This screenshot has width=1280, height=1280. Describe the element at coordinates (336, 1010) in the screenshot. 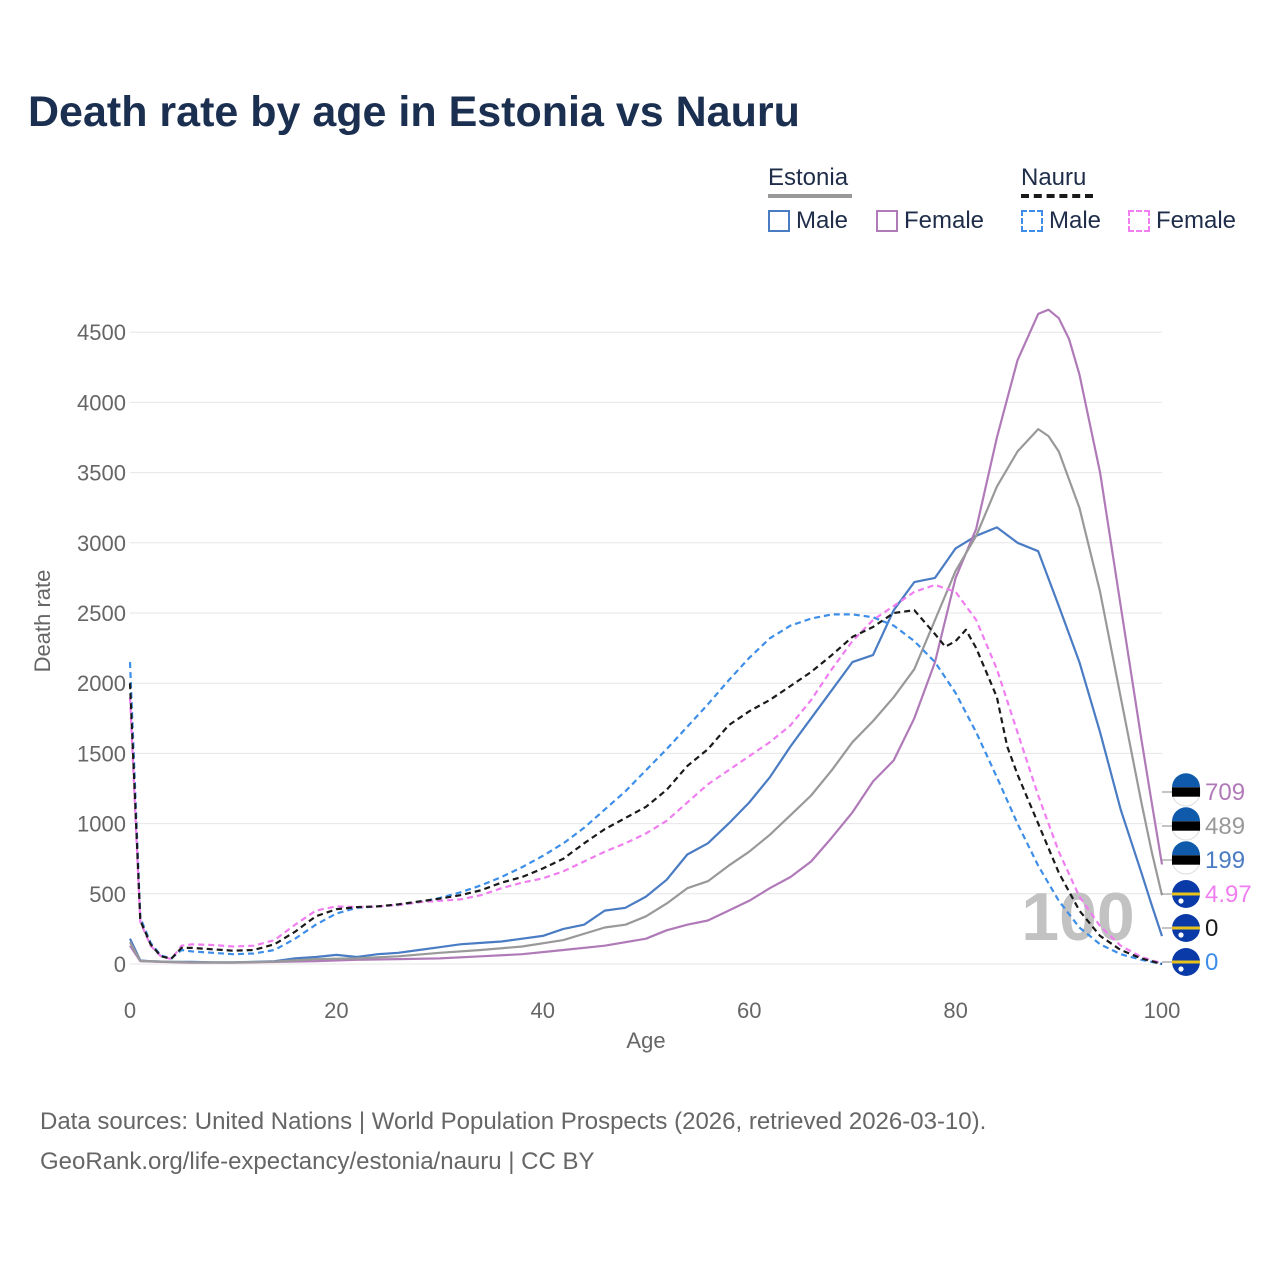

I see `x-tick-label: 20` at that location.